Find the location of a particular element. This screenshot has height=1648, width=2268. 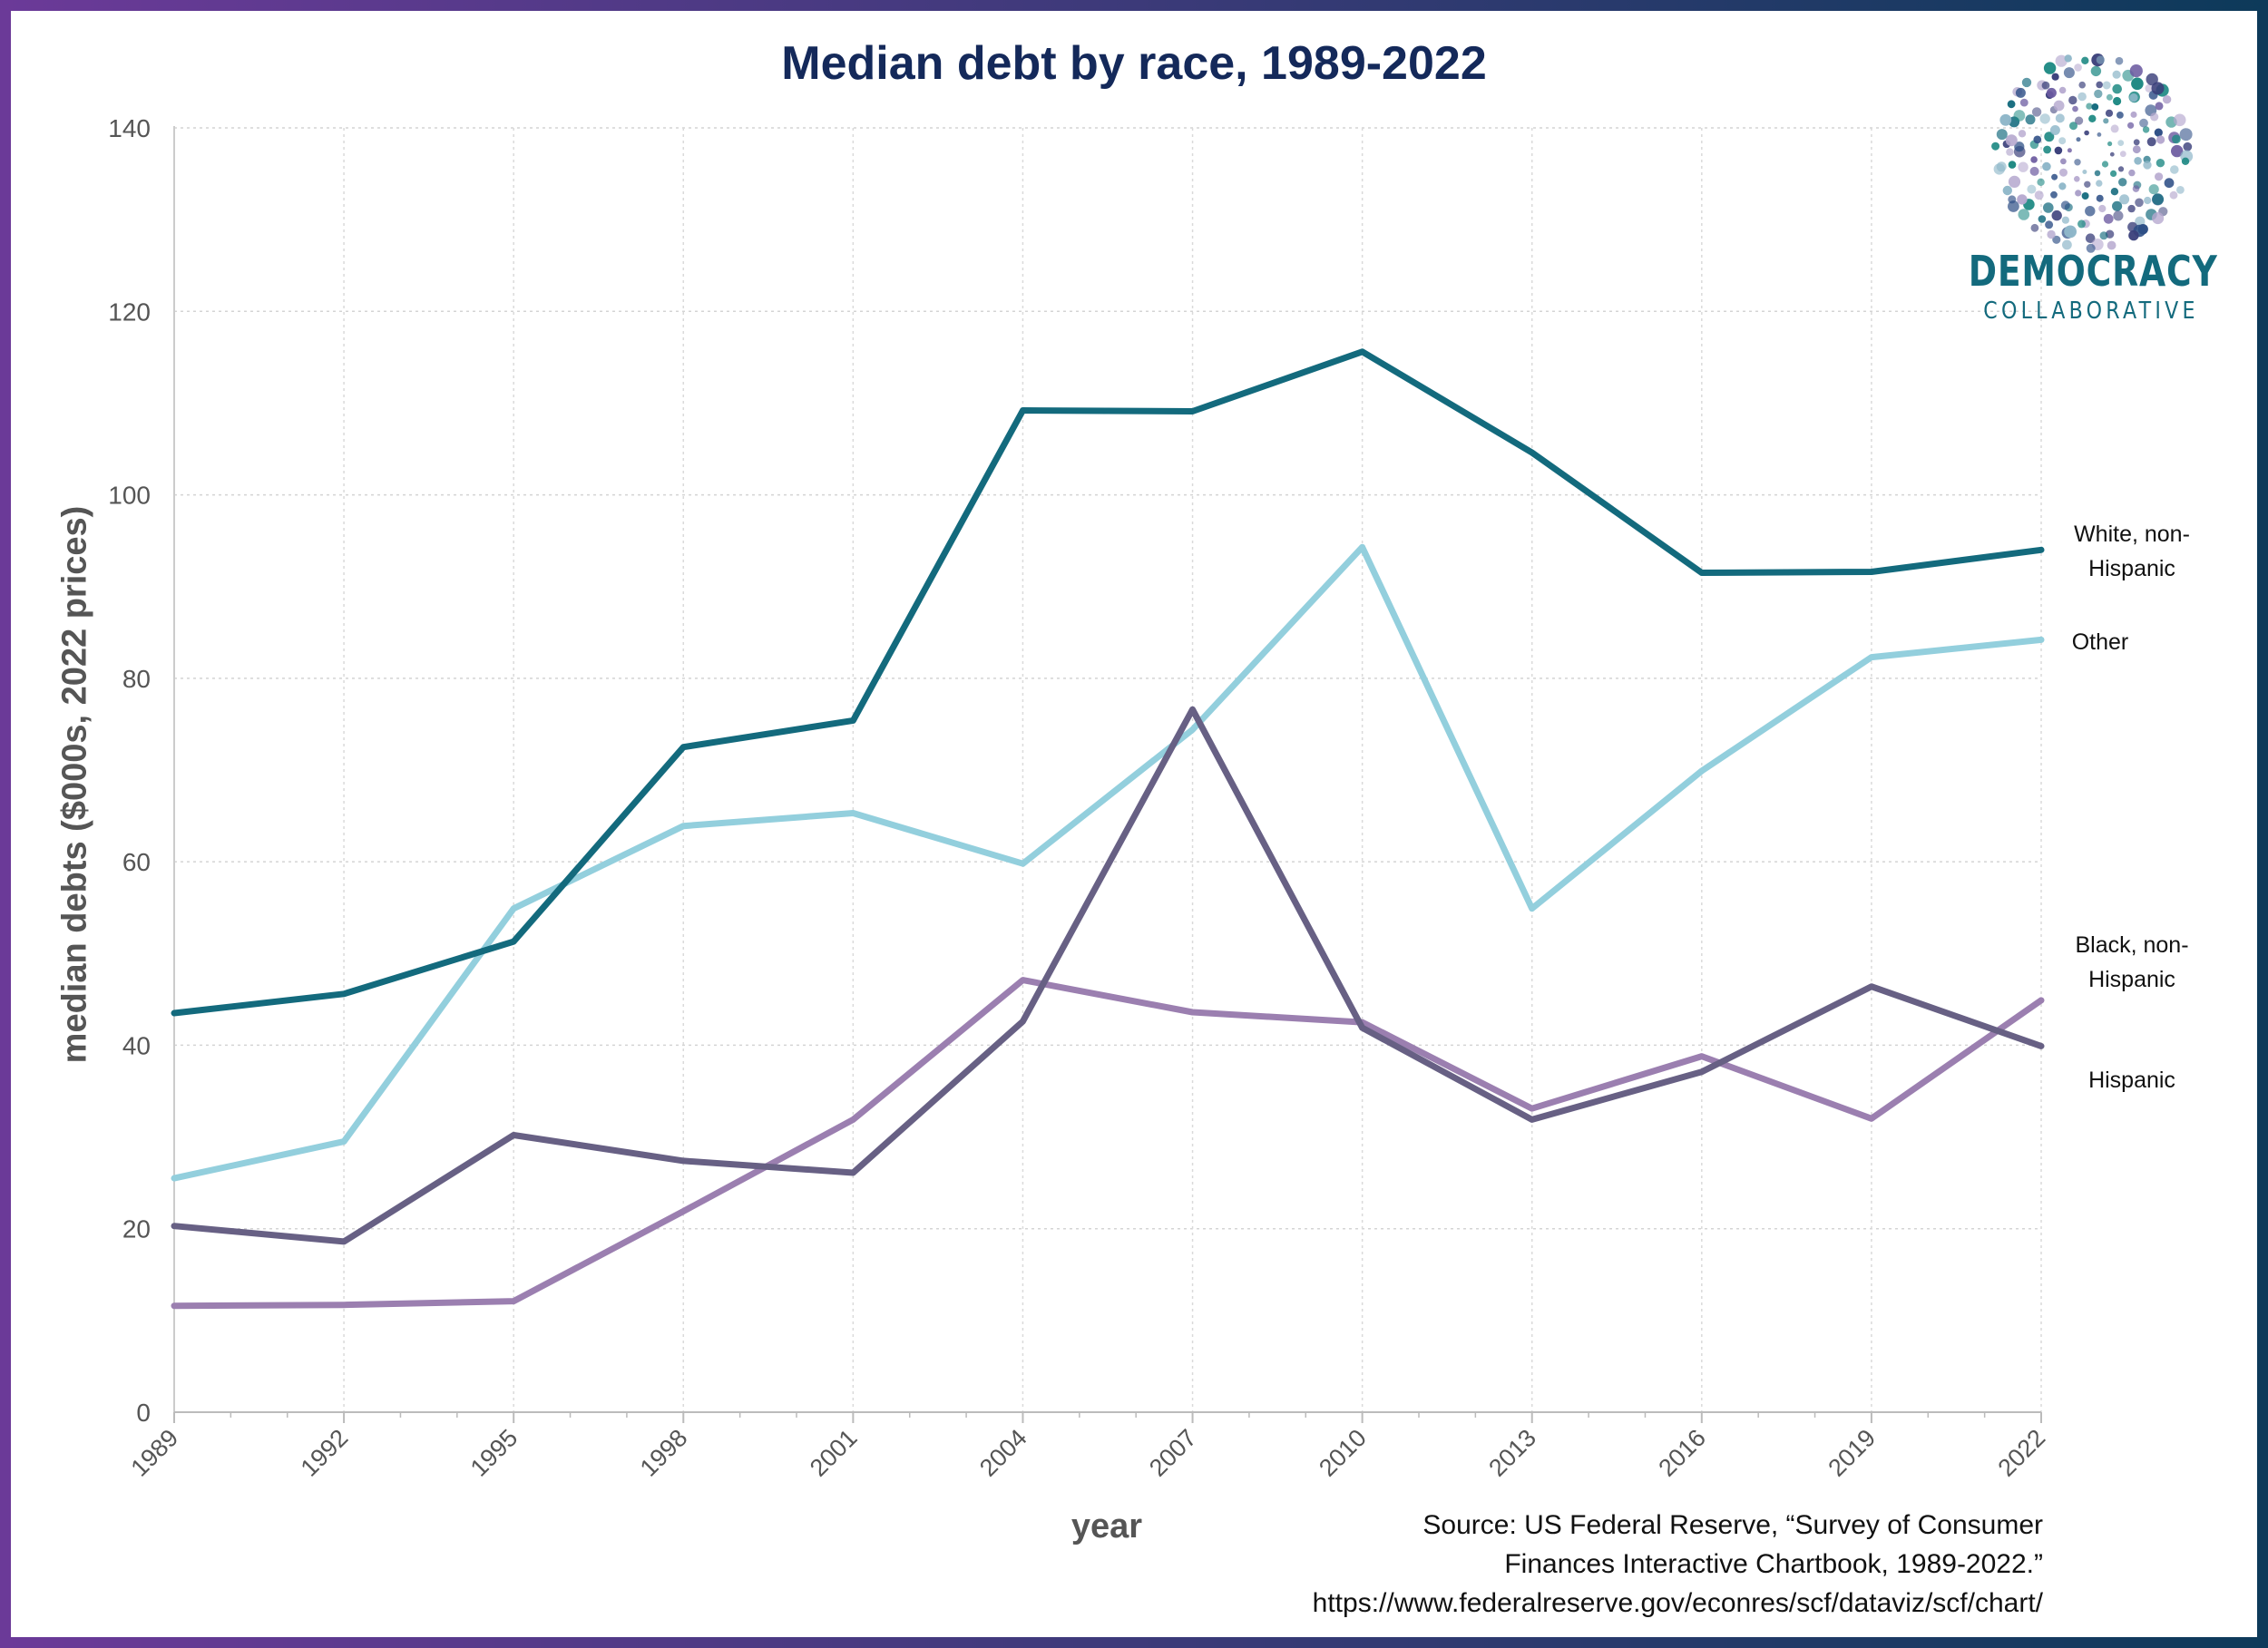

series-label-hispanic: Hispanic is located at coordinates (2132, 1080).